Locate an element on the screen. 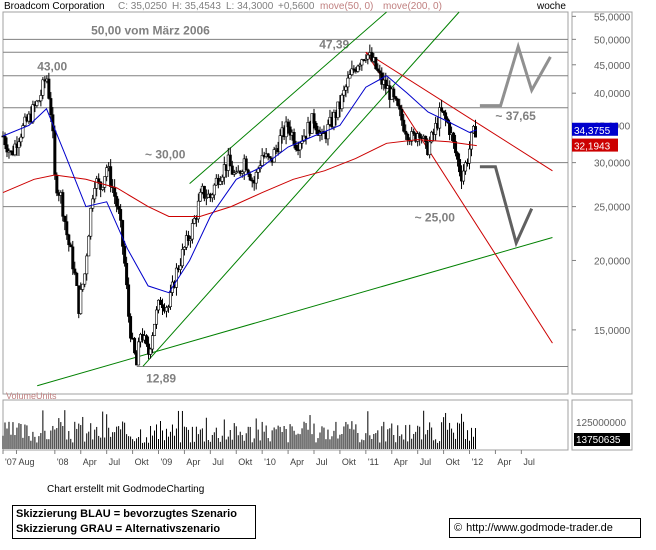 The width and height of the screenshot is (656, 550). y-tick-label: 30,0000 is located at coordinates (612, 164).